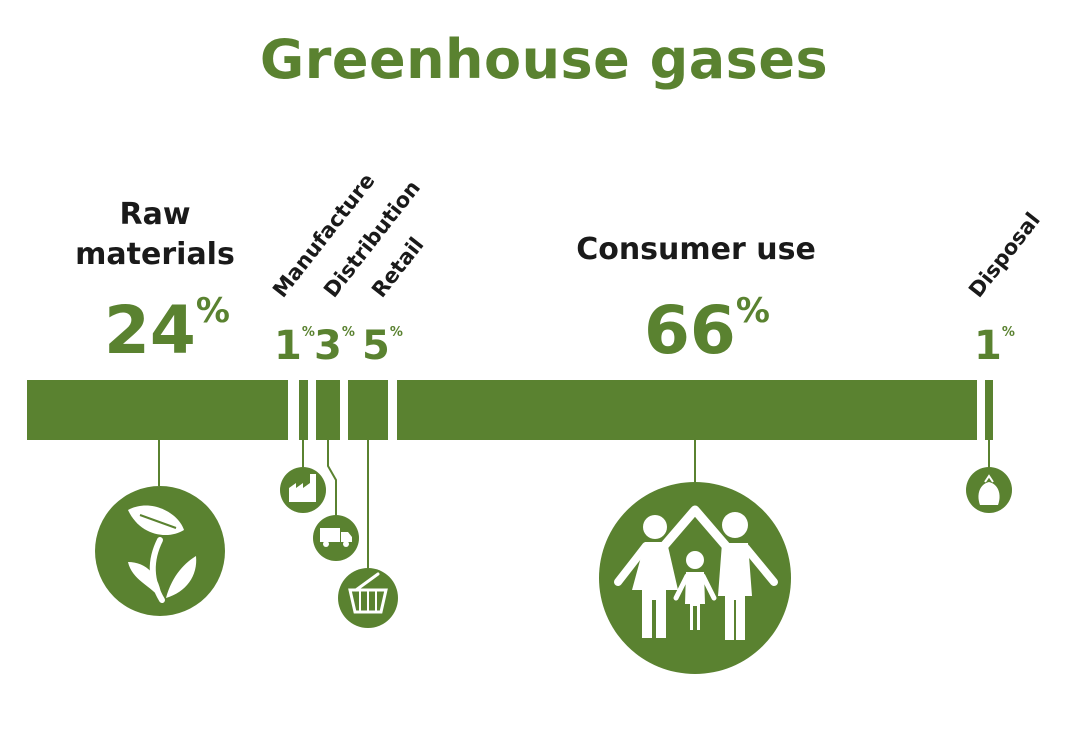  What do you see at coordinates (687, 410) in the screenshot?
I see `bar-segment-consumer-use` at bounding box center [687, 410].